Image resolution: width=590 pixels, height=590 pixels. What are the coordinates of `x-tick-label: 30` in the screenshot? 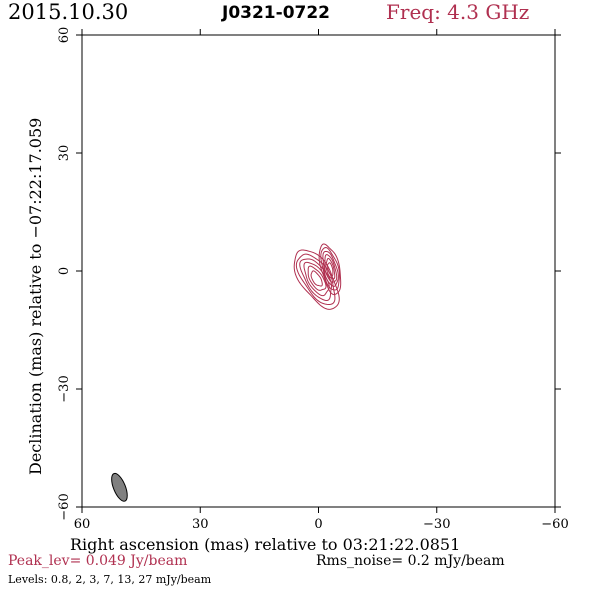 It's located at (200, 524).